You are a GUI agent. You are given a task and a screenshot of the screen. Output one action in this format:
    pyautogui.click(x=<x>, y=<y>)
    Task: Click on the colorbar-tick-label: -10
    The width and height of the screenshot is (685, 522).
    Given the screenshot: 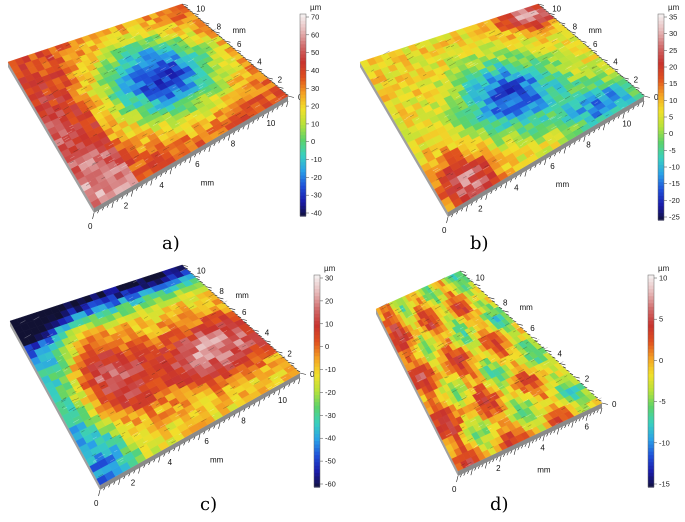 What is the action you would take?
    pyautogui.click(x=316, y=159)
    